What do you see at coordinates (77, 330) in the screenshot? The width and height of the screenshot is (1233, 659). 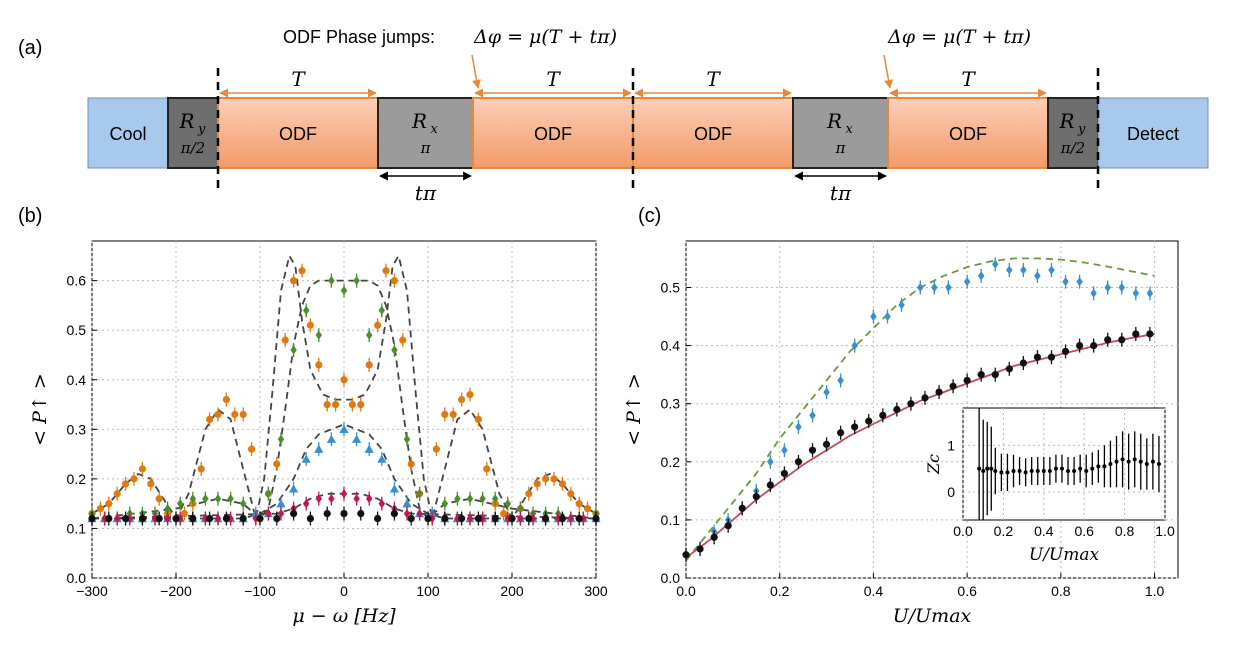 I see `y-tick-label-5: 0.5` at bounding box center [77, 330].